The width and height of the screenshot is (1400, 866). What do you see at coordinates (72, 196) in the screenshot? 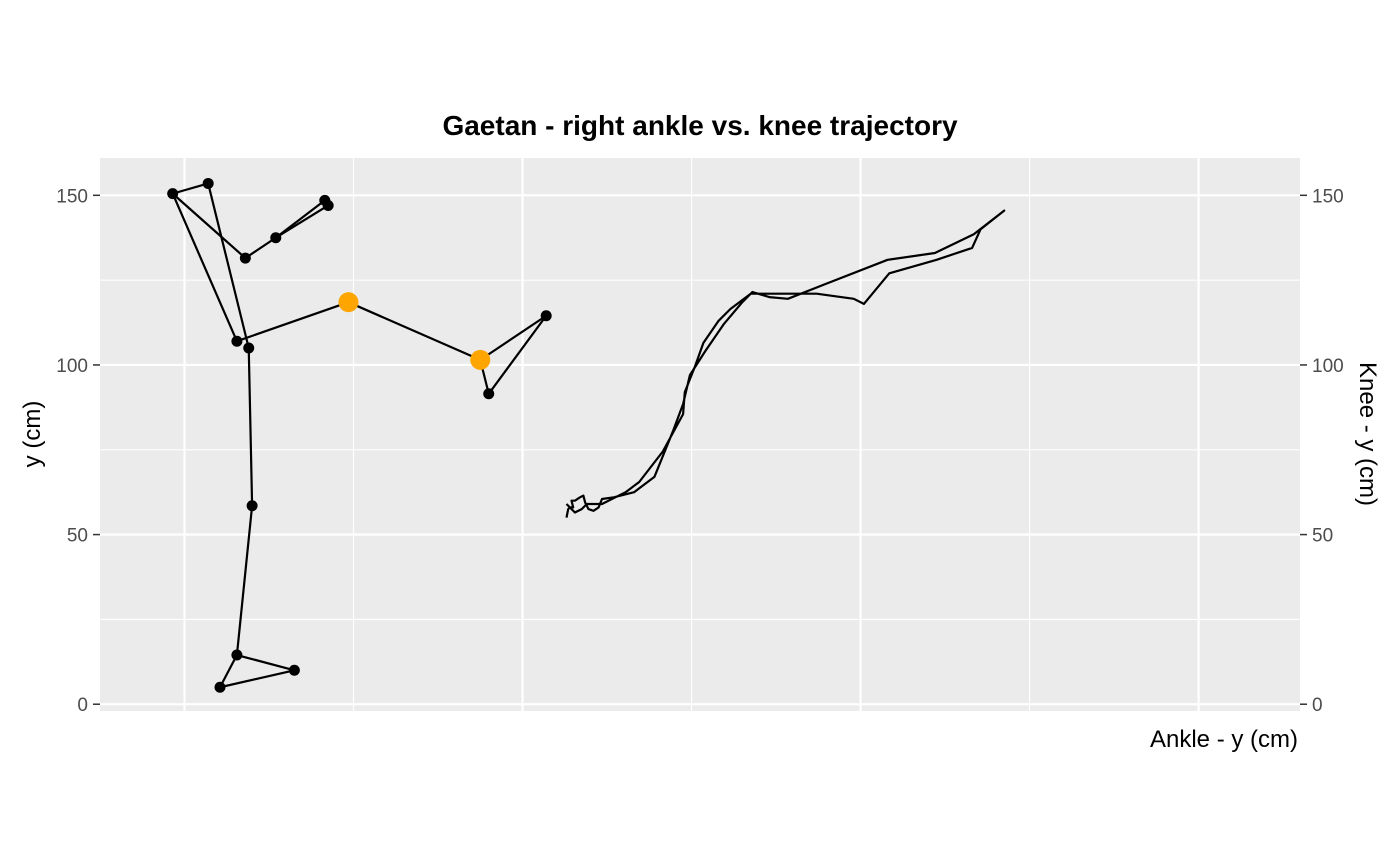
I see `y-tick-label: 150` at bounding box center [72, 196].